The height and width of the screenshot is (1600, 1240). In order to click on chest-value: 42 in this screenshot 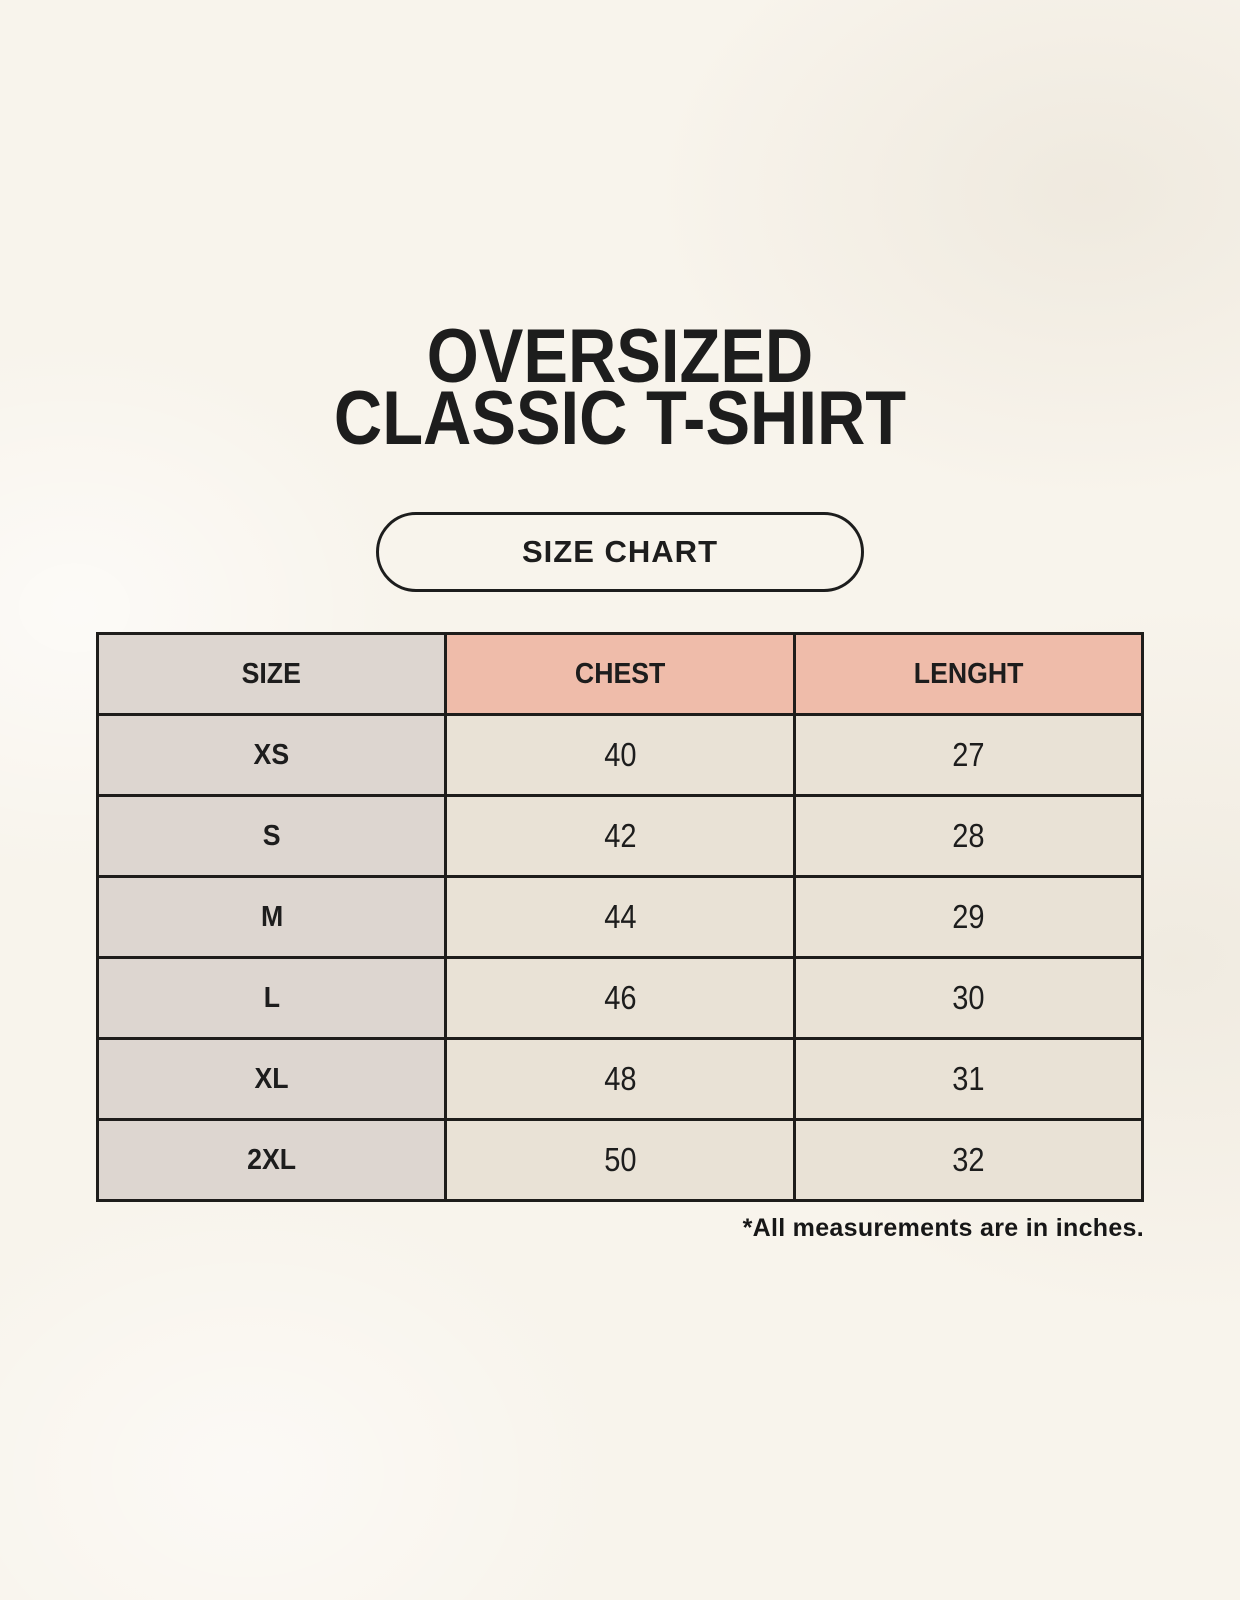, I will do `click(620, 835)`.